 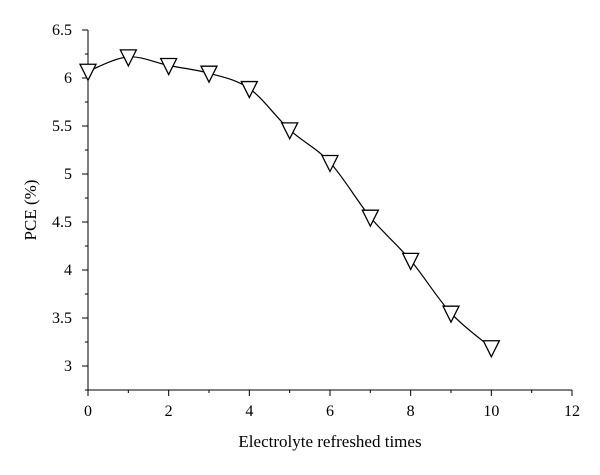 What do you see at coordinates (30, 210) in the screenshot?
I see `y-axis-label: PCE (%)` at bounding box center [30, 210].